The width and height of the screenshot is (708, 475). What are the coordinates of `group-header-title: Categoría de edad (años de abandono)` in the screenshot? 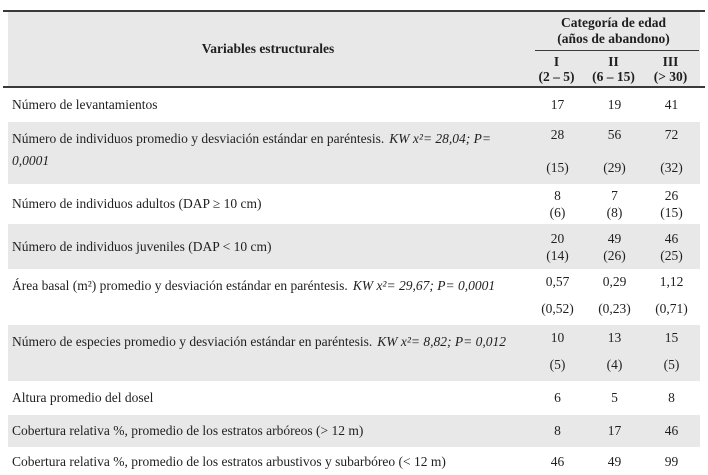 It's located at (613, 32).